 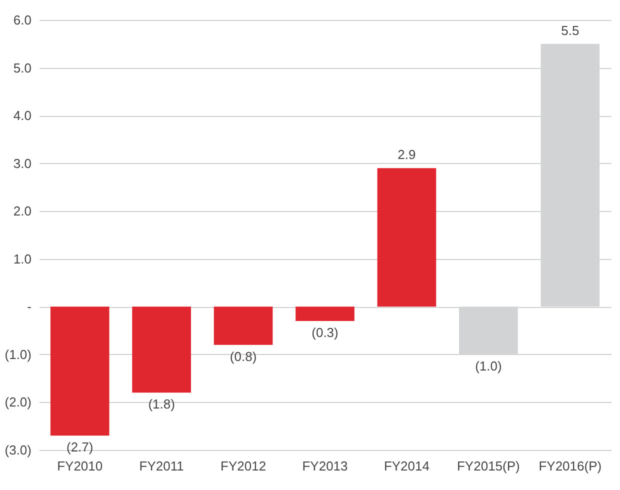 What do you see at coordinates (22, 211) in the screenshot?
I see `y-tick-label: 2.0` at bounding box center [22, 211].